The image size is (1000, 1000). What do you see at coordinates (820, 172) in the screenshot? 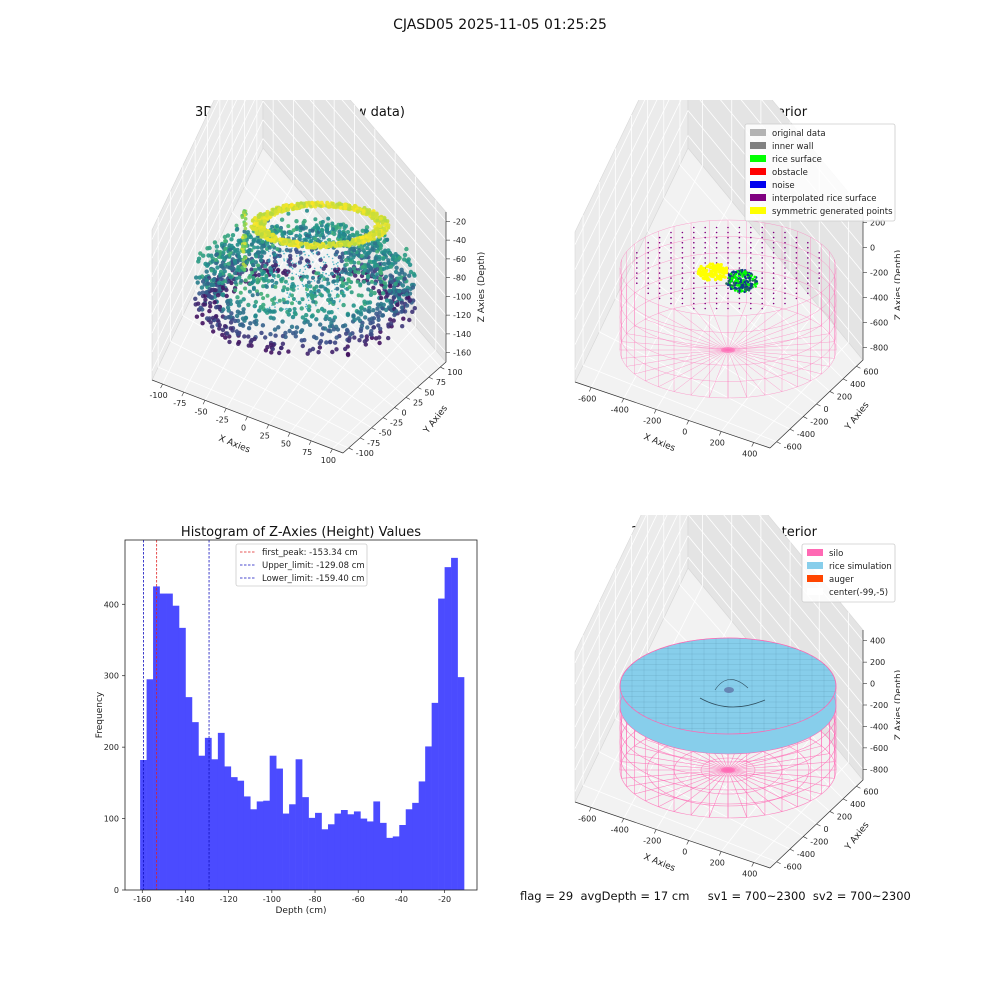
I see `legend-frame` at bounding box center [820, 172].